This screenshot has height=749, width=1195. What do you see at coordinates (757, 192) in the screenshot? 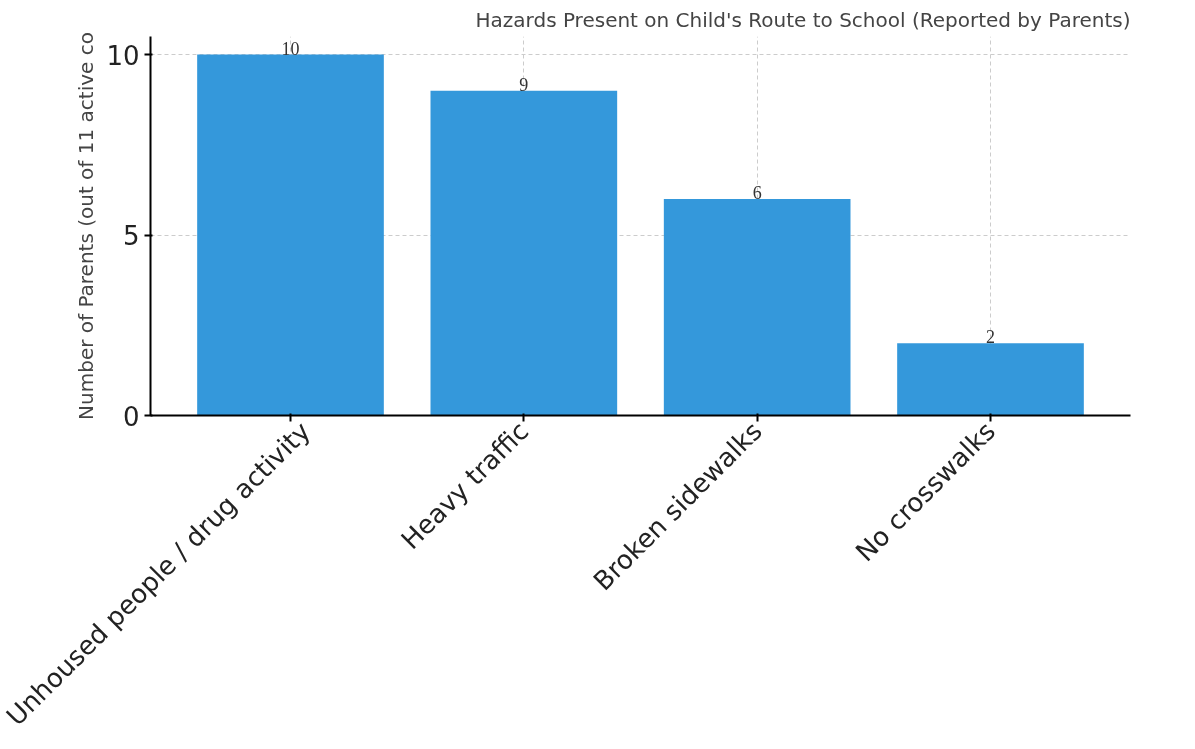
I see `data-label: 6` at bounding box center [757, 192].